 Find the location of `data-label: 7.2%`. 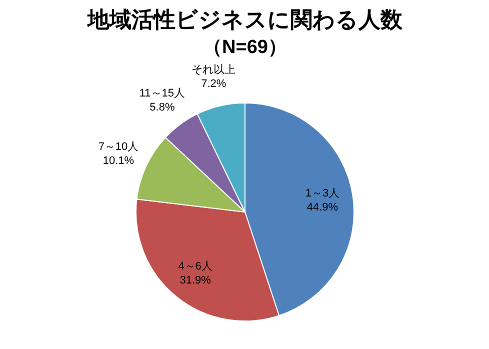

data-label: 7.2% is located at coordinates (213, 84).